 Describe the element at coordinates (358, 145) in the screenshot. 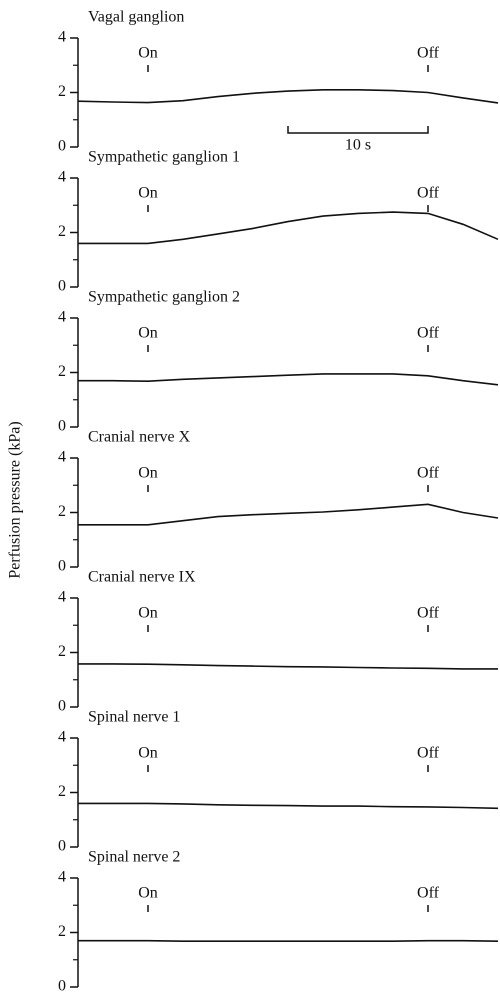

I see `scale-bar-label: 10 s` at that location.